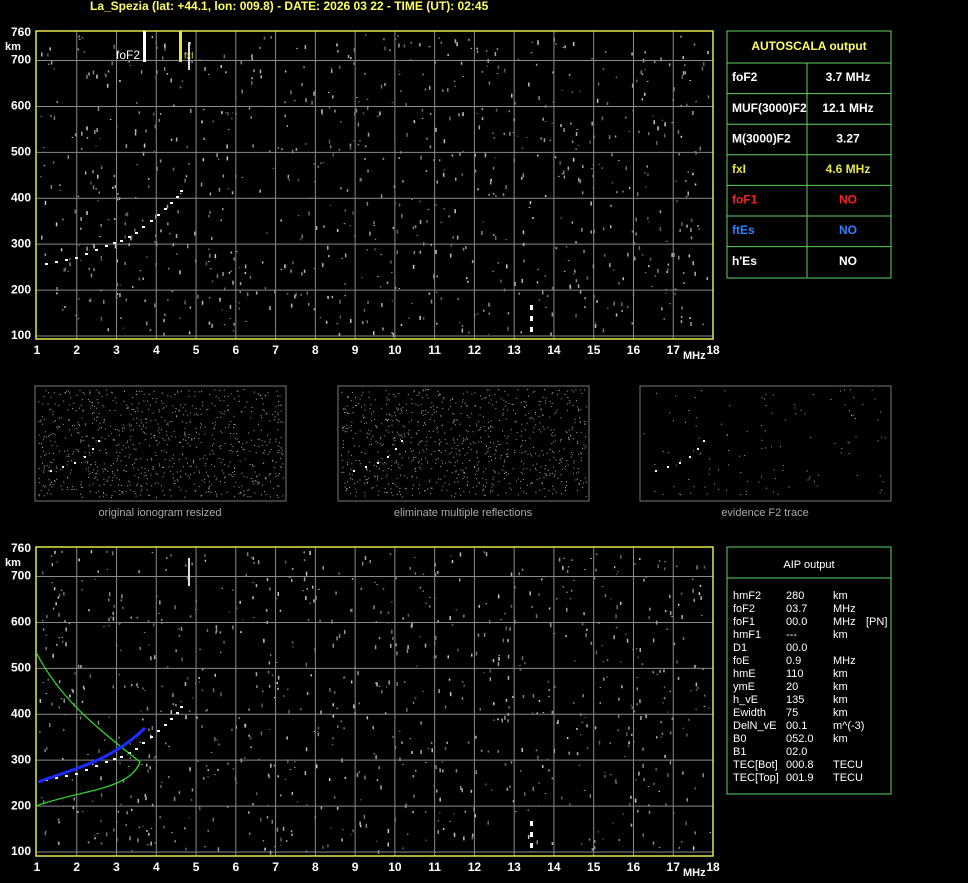 This screenshot has width=968, height=883. I want to click on autoscala-title: AUTOSCALA output, so click(808, 46).